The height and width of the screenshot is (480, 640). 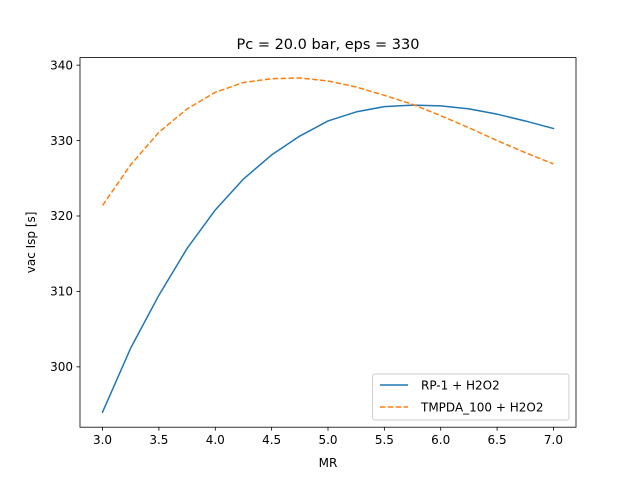 What do you see at coordinates (440, 440) in the screenshot?
I see `x-tick-label: 6.0` at bounding box center [440, 440].